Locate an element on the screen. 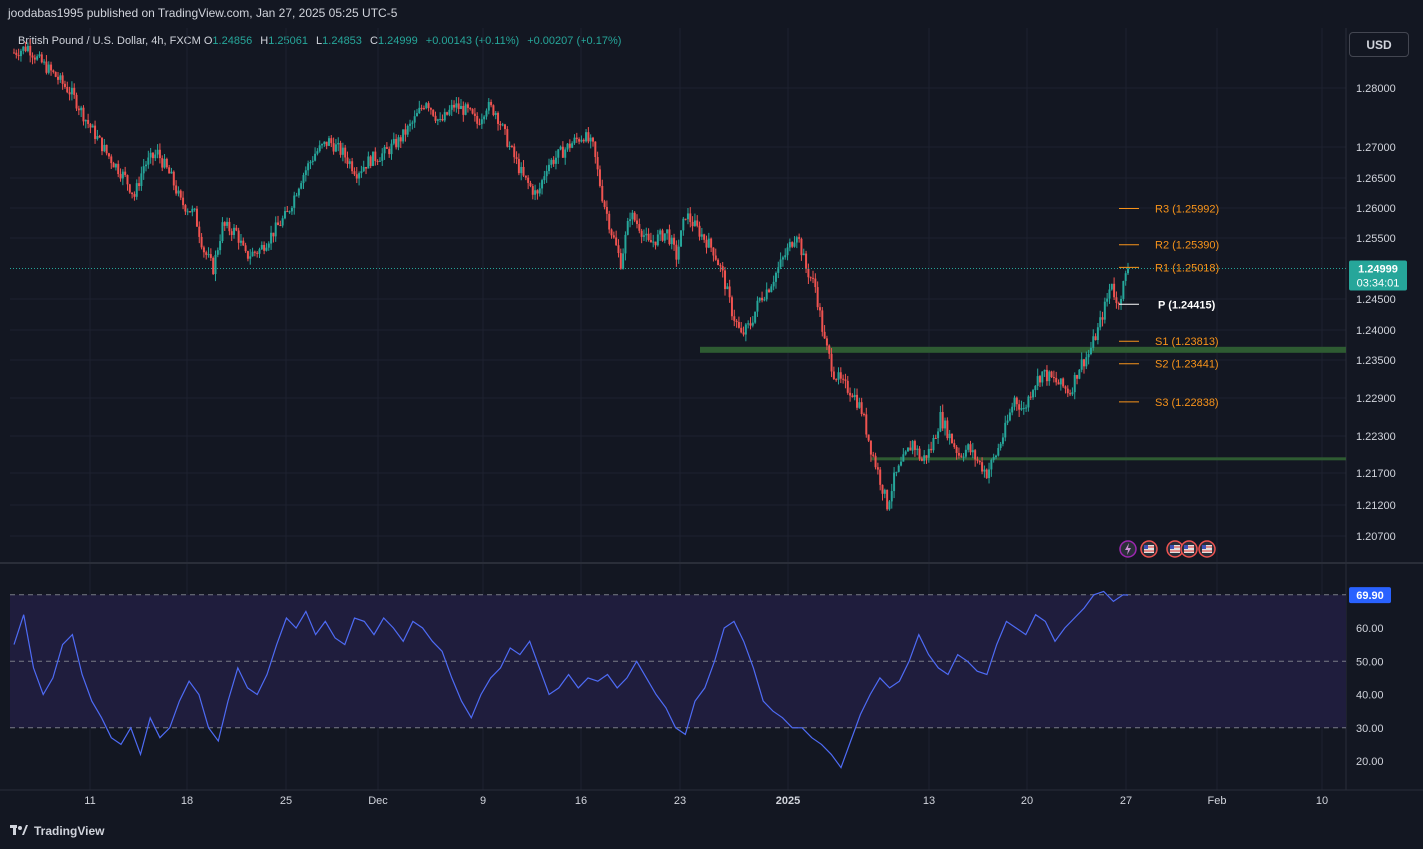 This screenshot has height=849, width=1423. symbol-name: British Pound / U.S. Dollar, 4h, FXCM is located at coordinates (109, 41).